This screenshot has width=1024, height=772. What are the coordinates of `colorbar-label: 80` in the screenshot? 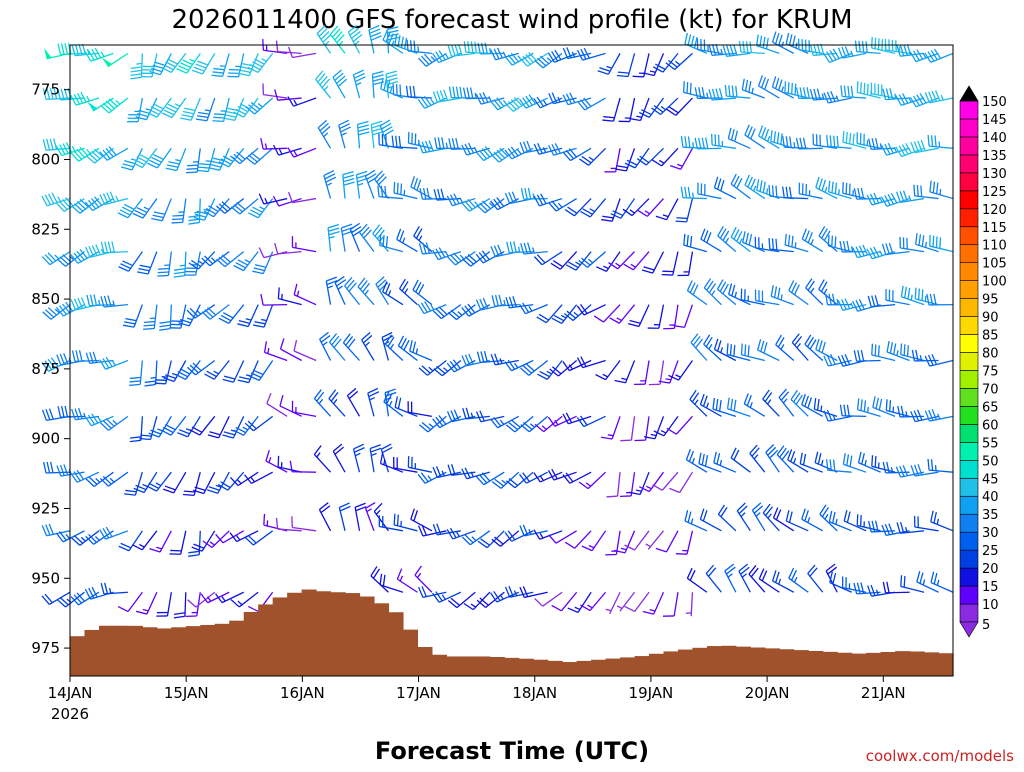 It's located at (990, 354).